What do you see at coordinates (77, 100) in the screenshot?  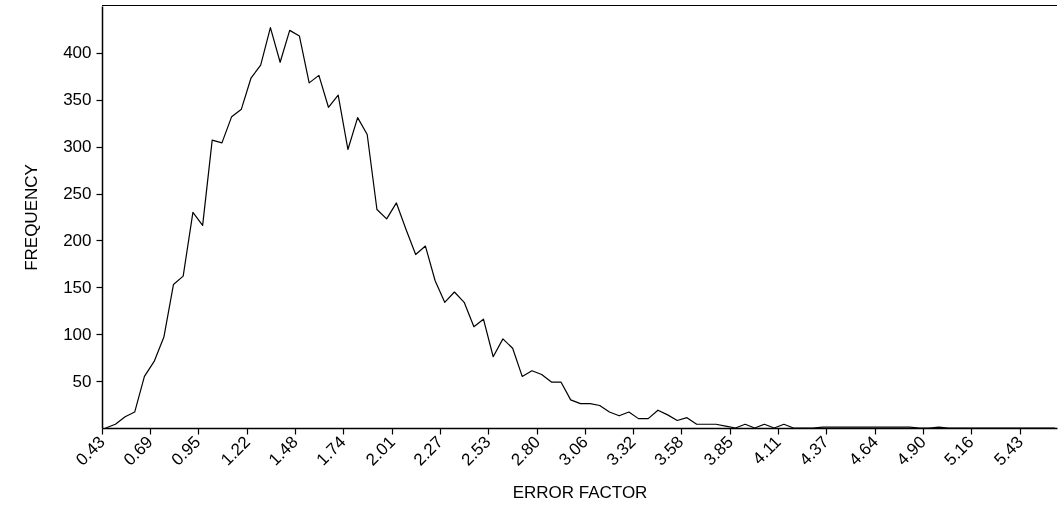 I see `y-tick-label: 350` at bounding box center [77, 100].